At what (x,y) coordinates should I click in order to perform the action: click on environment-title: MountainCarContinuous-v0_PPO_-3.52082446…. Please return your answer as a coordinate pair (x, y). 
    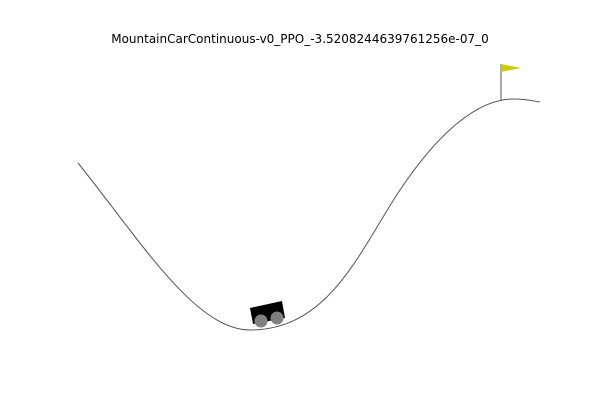
    Looking at the image, I should click on (300, 39).